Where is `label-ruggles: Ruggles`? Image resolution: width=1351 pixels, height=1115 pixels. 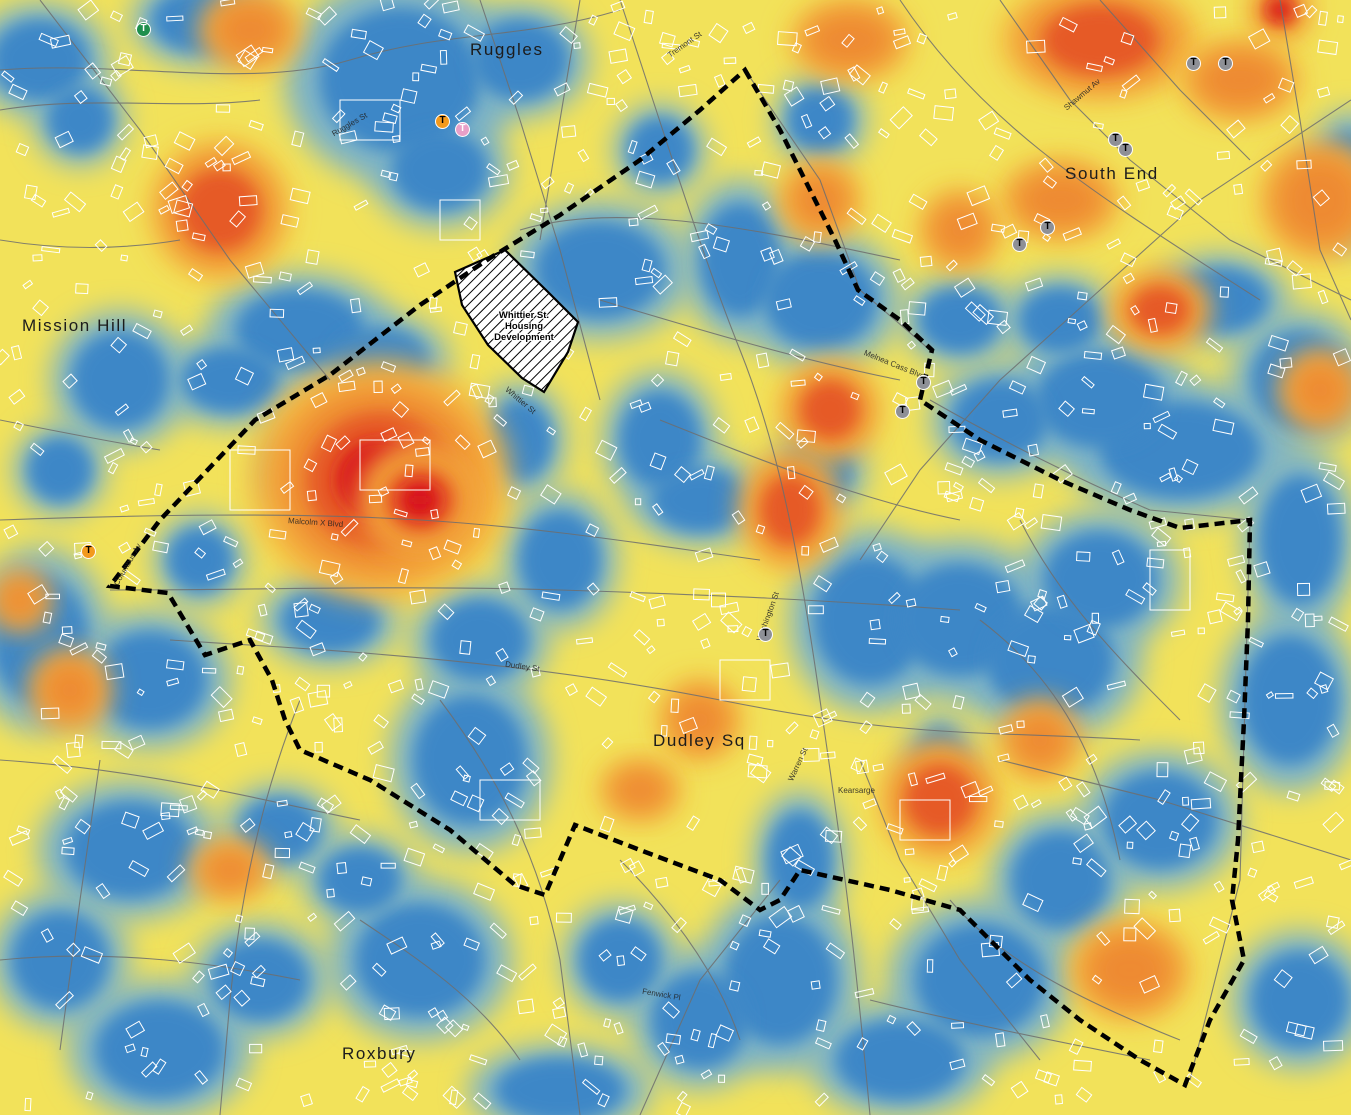
label-ruggles: Ruggles is located at coordinates (507, 49).